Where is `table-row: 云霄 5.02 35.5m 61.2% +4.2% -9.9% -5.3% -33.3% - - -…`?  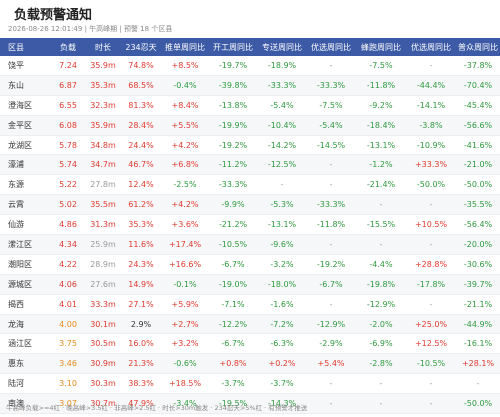
table-row: 云霄 5.02 35.5m 61.2% +4.2% -9.9% -5.3% -33.3% - - -… is located at coordinates (250, 205).